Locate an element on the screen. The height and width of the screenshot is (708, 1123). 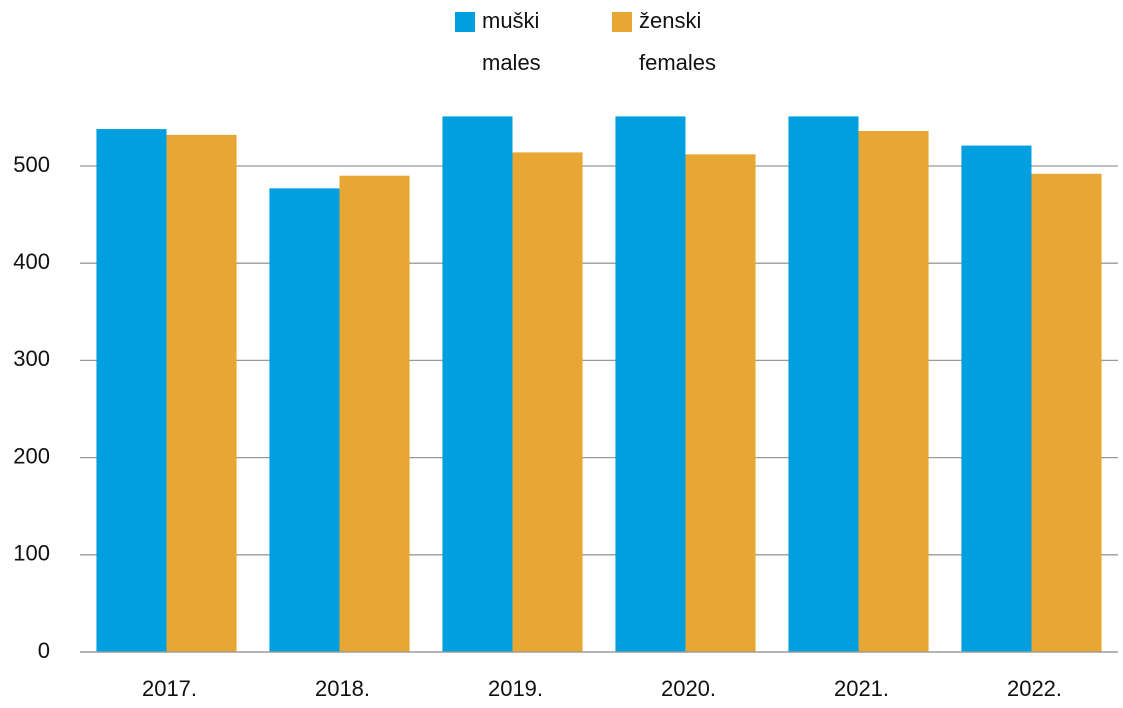
y-tick-label: 300 is located at coordinates (31, 358).